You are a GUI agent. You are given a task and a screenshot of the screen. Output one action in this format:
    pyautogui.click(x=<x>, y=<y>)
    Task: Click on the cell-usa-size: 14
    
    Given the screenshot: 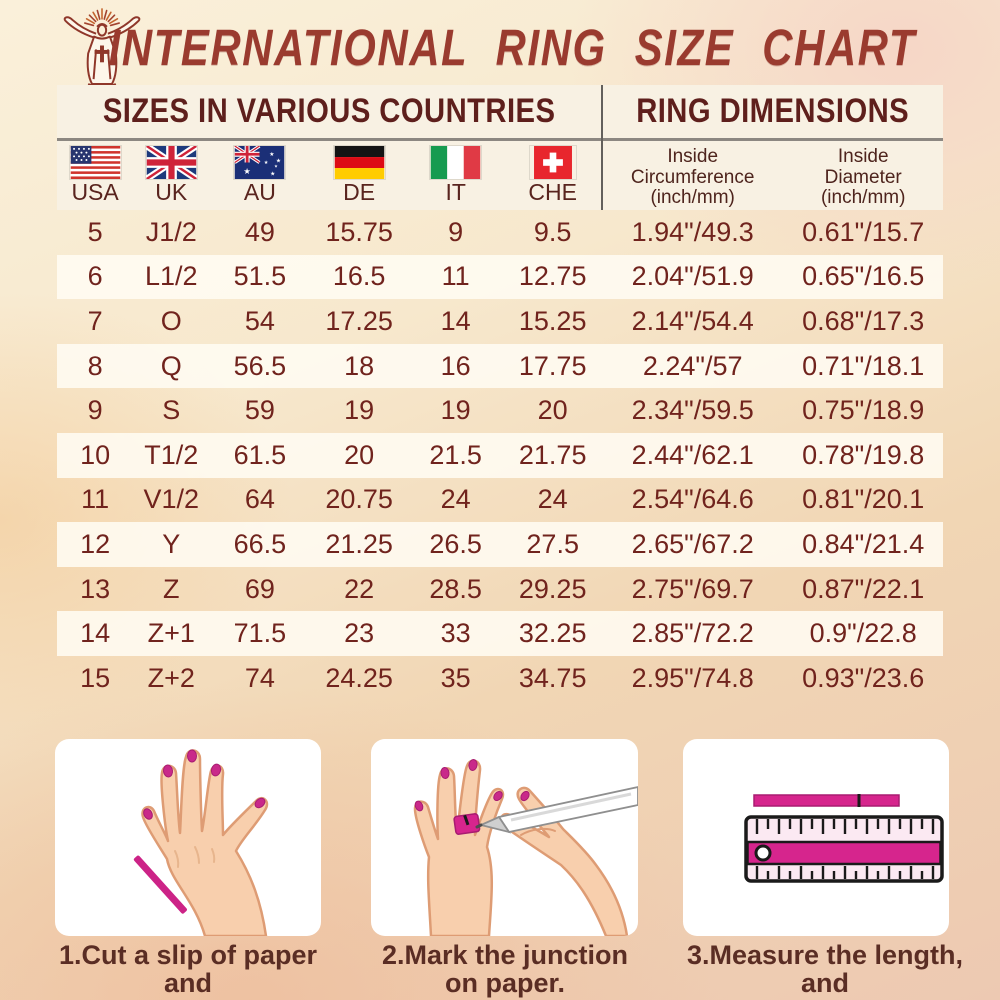 What is the action you would take?
    pyautogui.click(x=95, y=633)
    